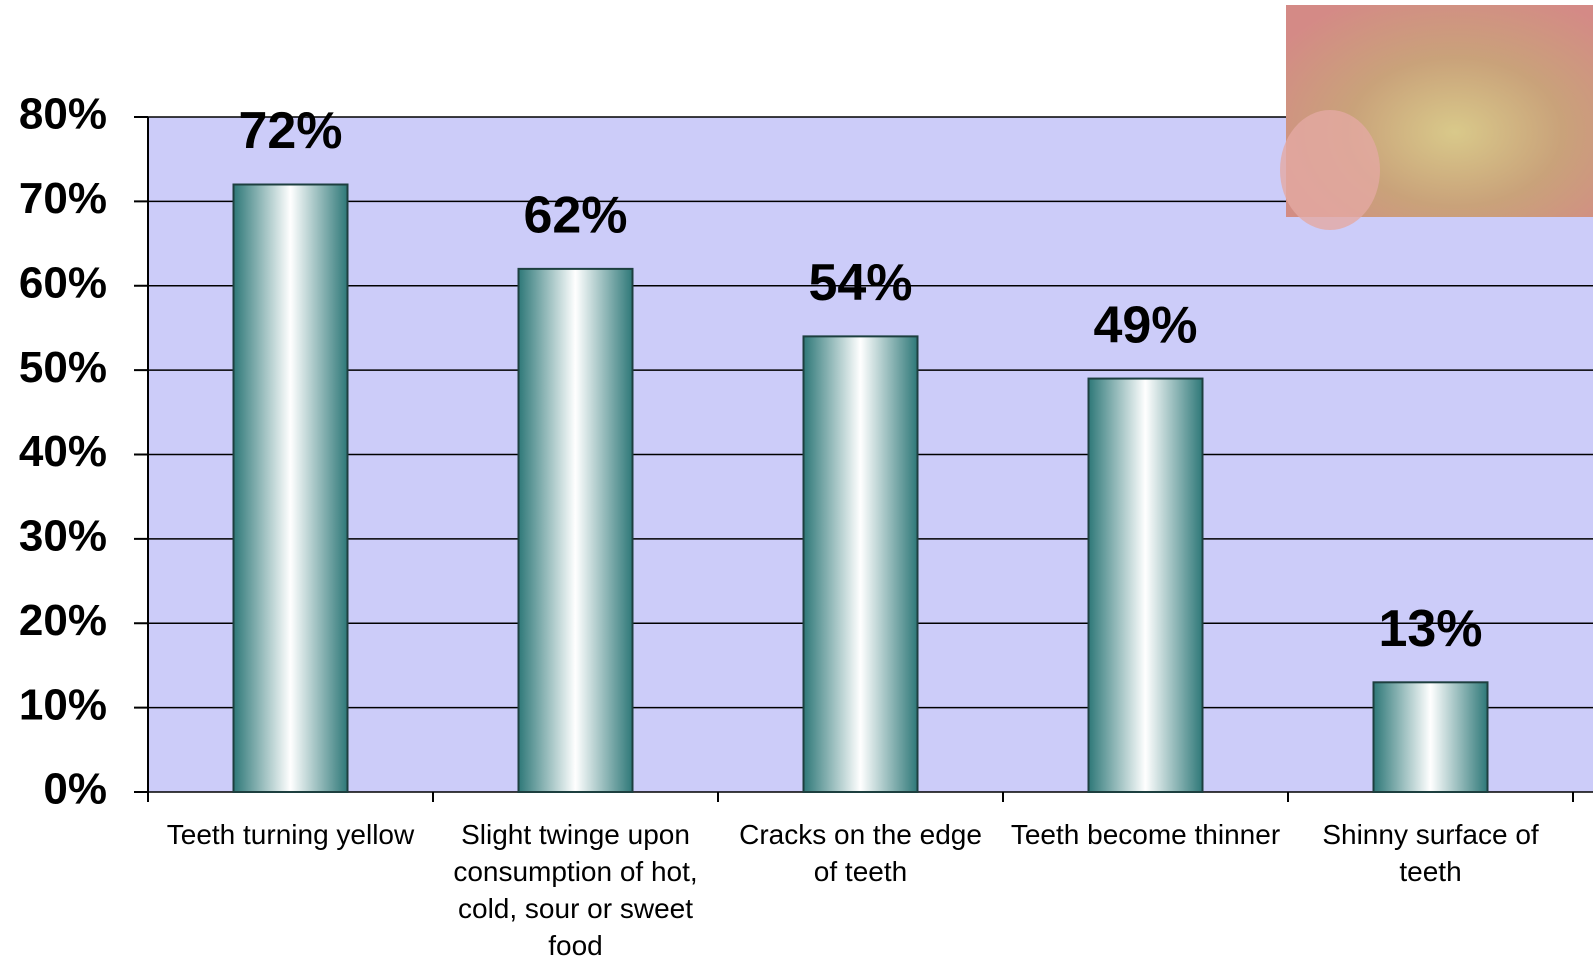 The image size is (1593, 974). What do you see at coordinates (1145, 325) in the screenshot?
I see `value-label: 49%` at bounding box center [1145, 325].